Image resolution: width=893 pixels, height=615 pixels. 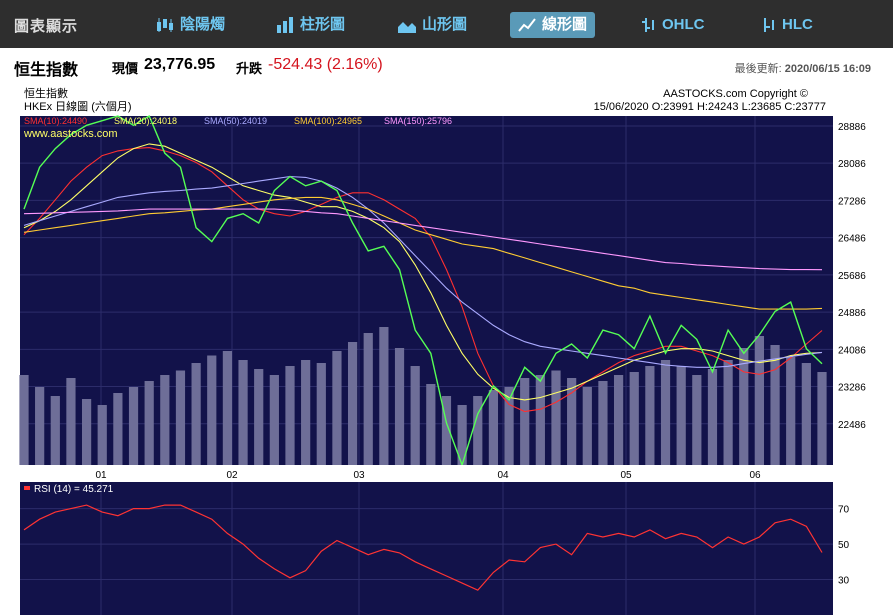 What do you see at coordinates (852, 350) in the screenshot?
I see `main-y-tick-label: 24086` at bounding box center [852, 350].